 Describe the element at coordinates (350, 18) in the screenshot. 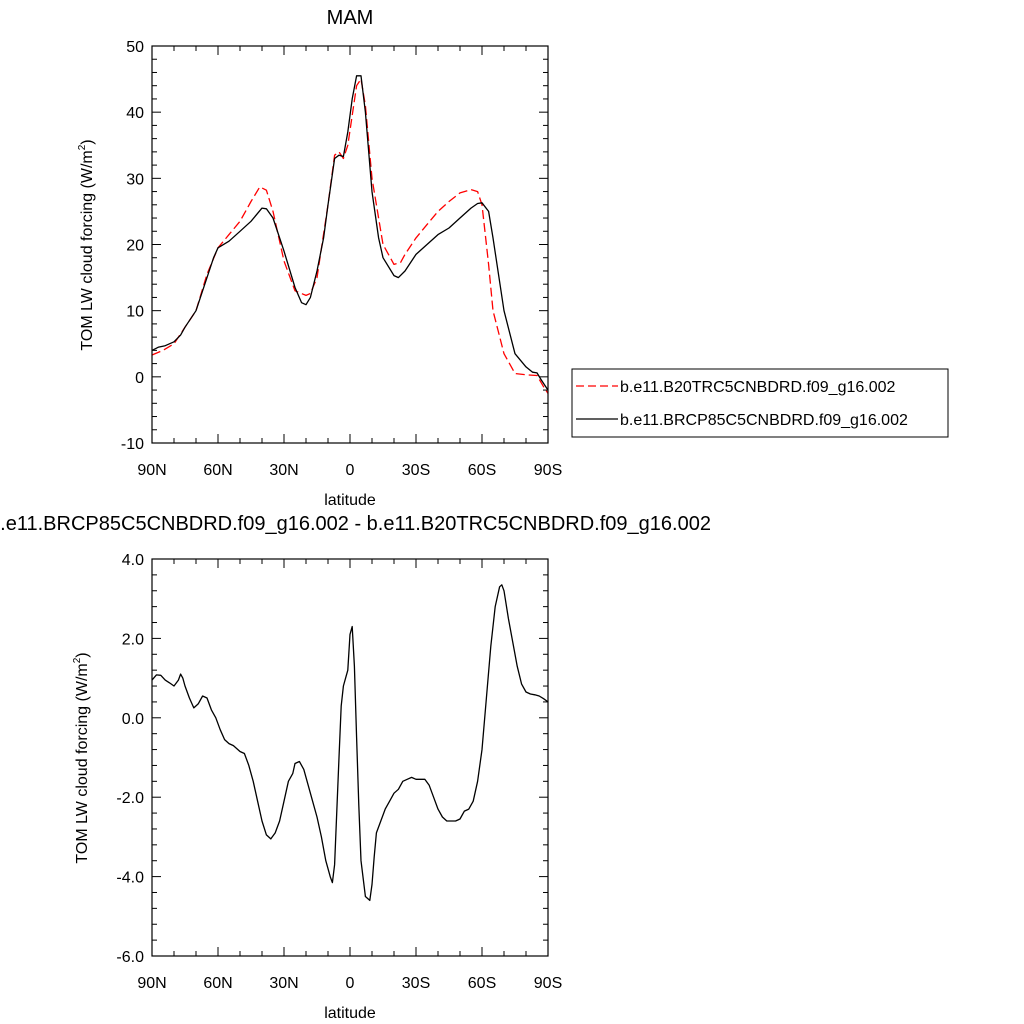

I see `top-chart-title: MAM` at that location.